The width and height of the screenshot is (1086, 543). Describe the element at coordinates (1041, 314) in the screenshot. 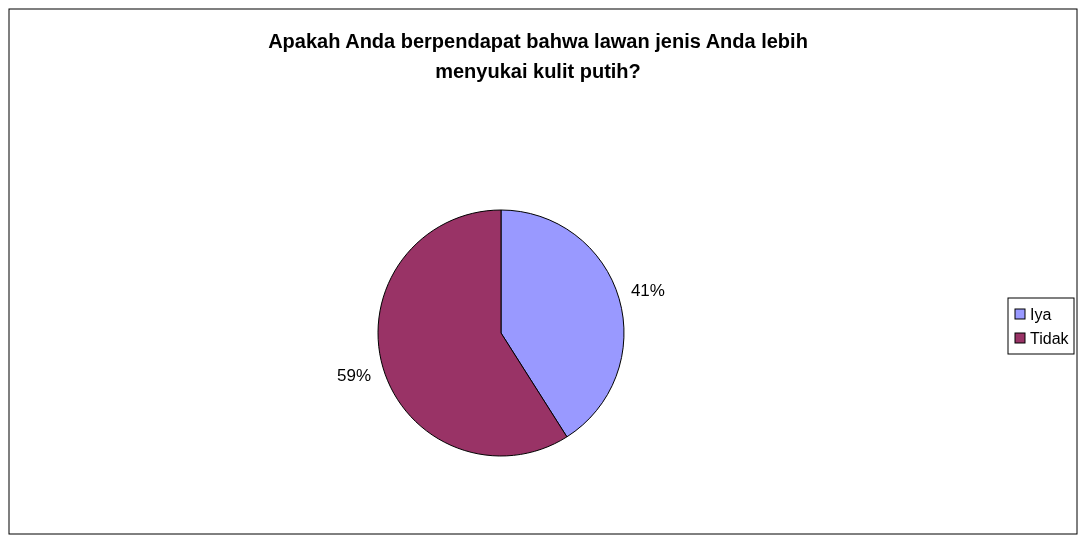

I see `legend-label: Iya` at that location.